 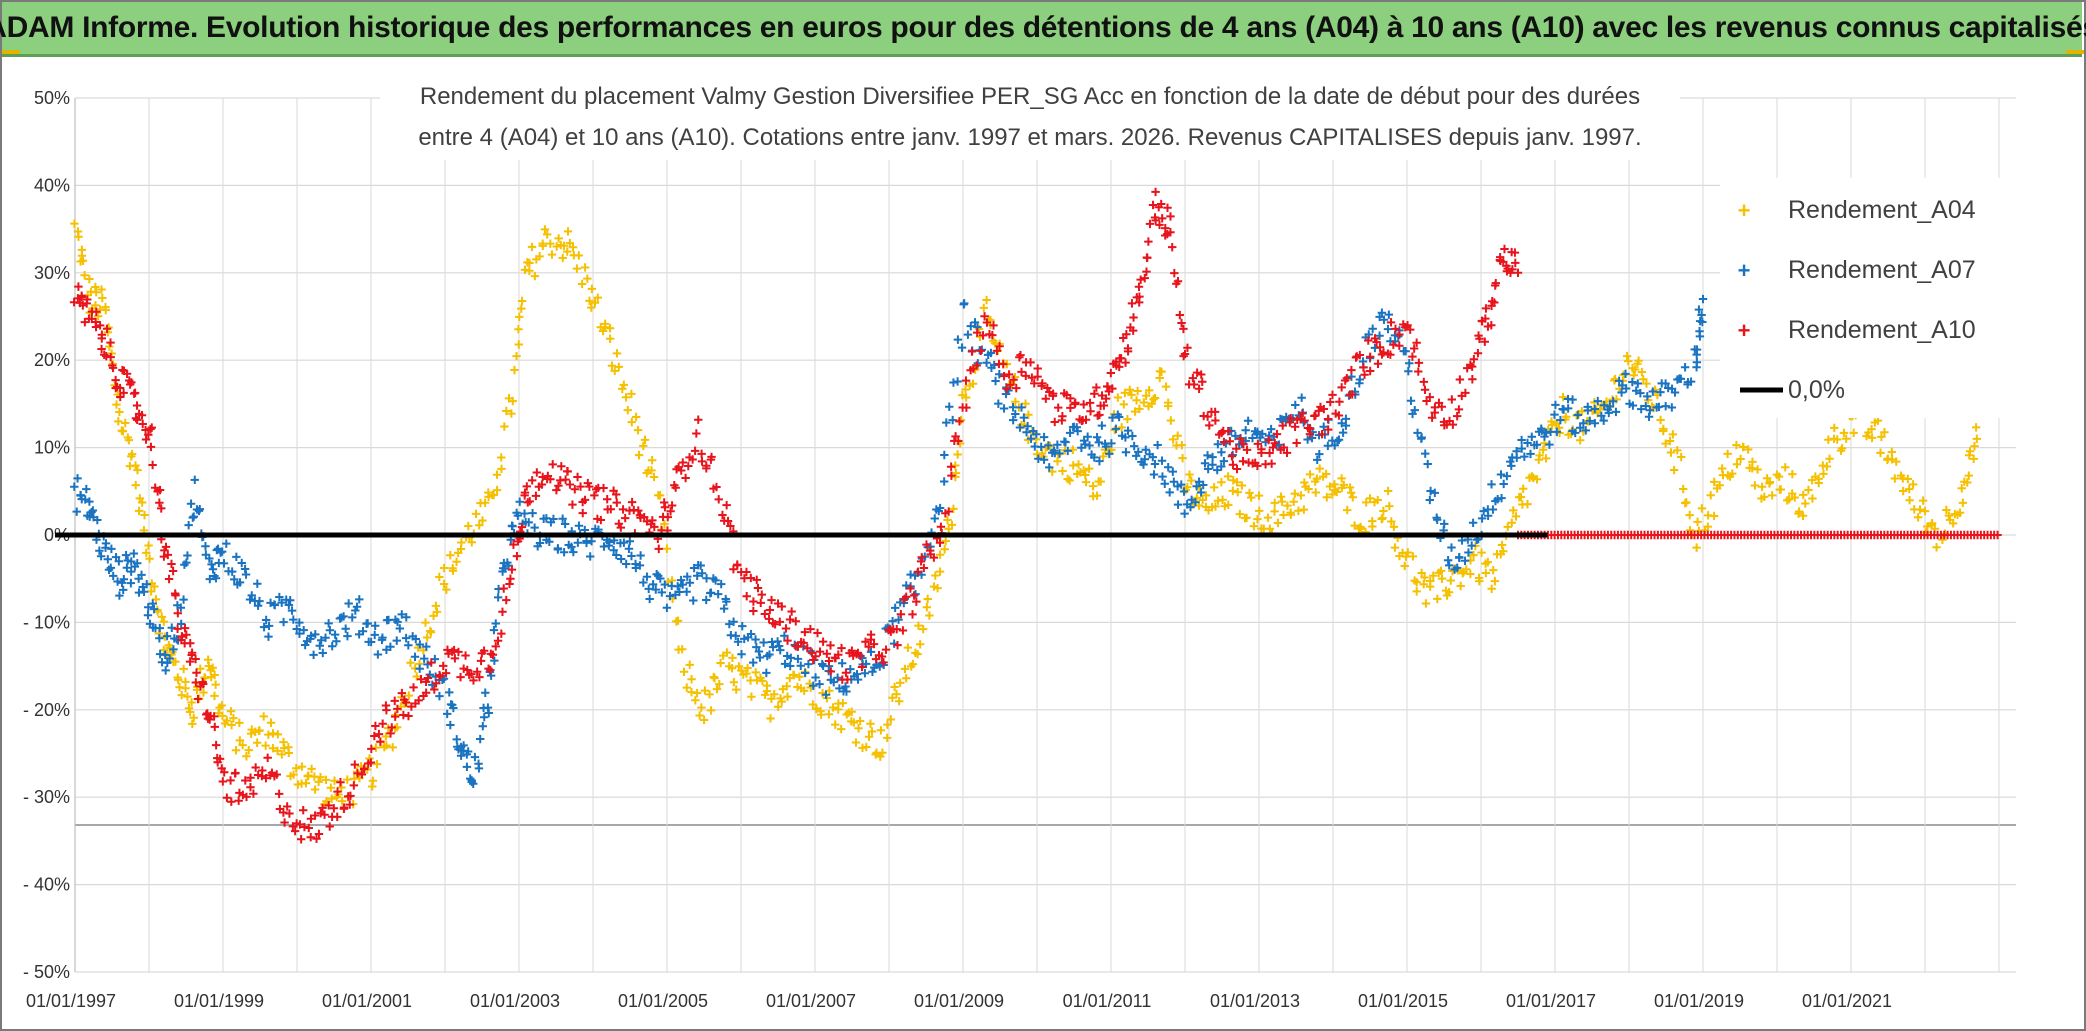 What do you see at coordinates (1744, 210) in the screenshot?
I see `legend-marker-a04: +` at bounding box center [1744, 210].